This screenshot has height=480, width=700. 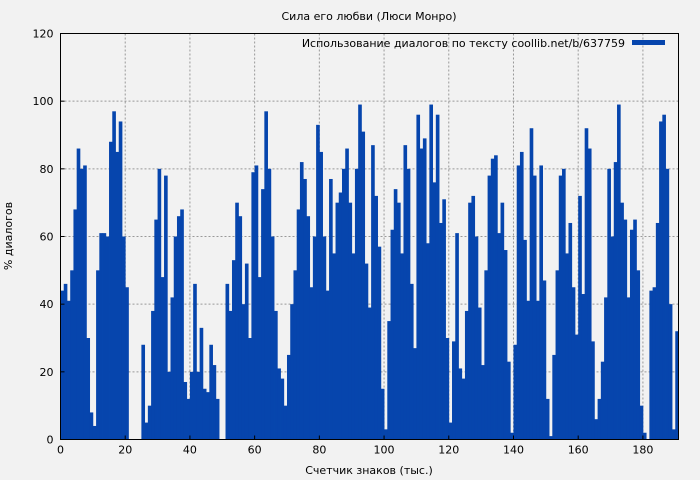 What do you see at coordinates (448, 450) in the screenshot?
I see `x-tick-label: 120` at bounding box center [448, 450].